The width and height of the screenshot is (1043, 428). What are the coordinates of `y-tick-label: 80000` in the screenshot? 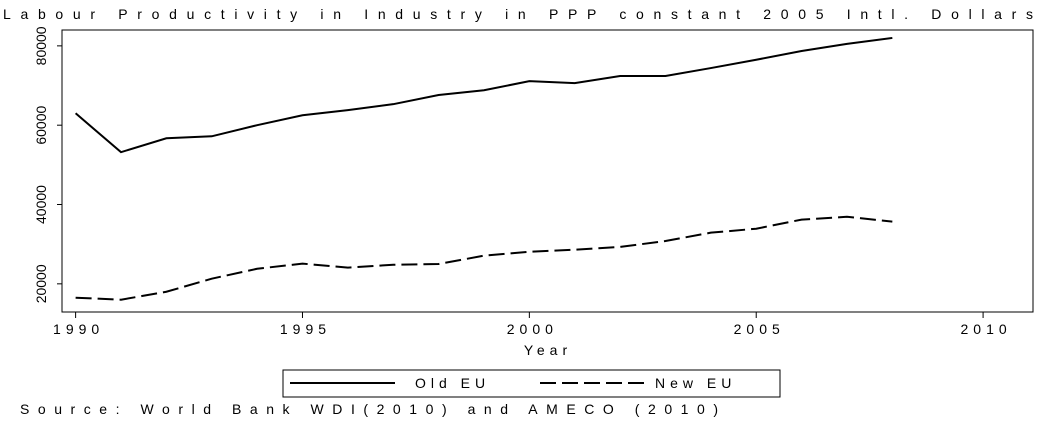 It's located at (41, 45).